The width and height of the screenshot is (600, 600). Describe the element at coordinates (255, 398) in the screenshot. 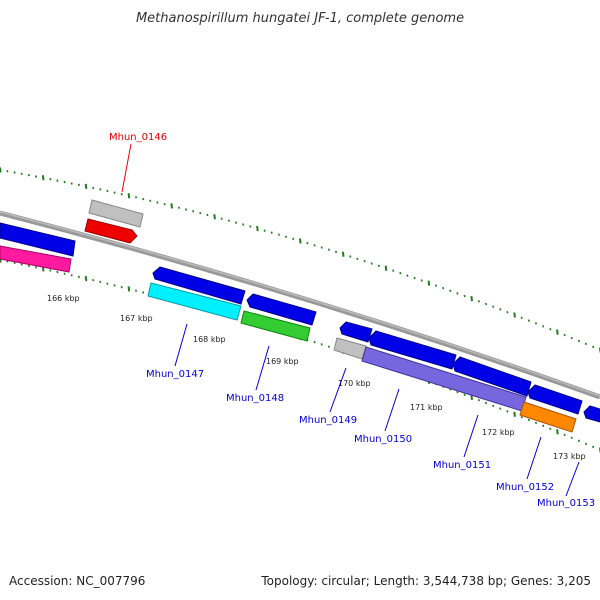

I see `gene-label-mhun0148: Mhun_0148` at that location.